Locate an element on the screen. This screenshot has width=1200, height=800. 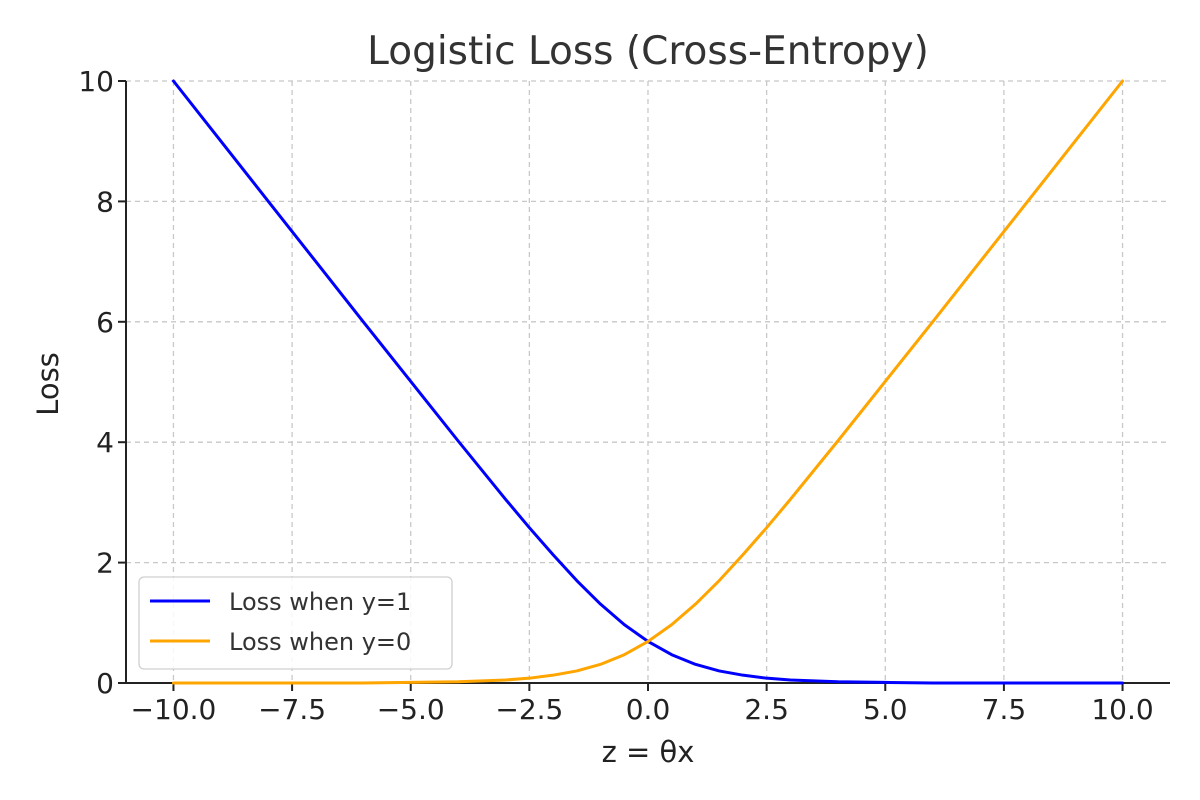
legend-box is located at coordinates (295, 623).